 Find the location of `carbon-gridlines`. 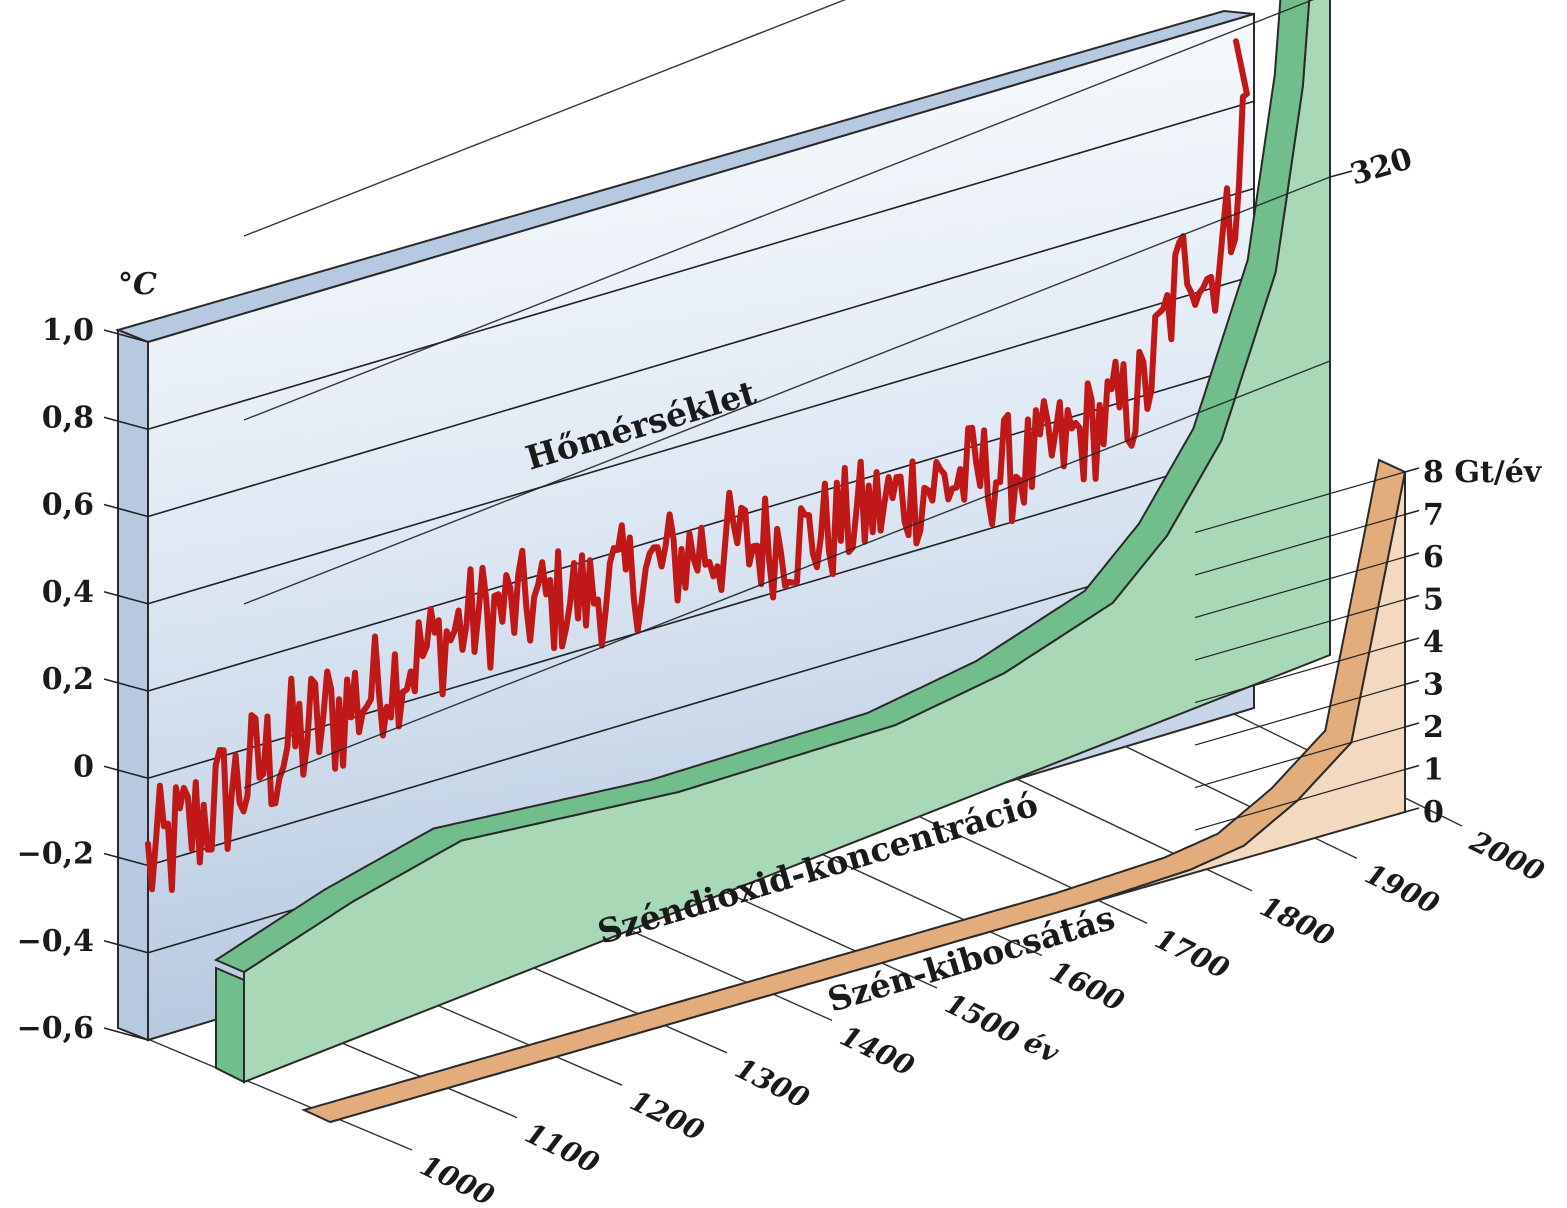

carbon-gridlines is located at coordinates (1300, 651).